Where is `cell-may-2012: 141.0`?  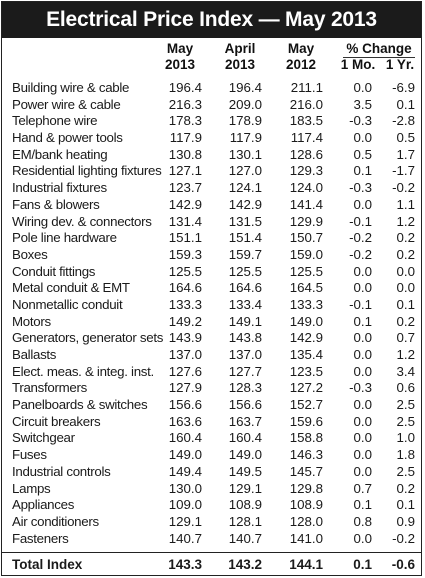
cell-may-2012: 141.0 is located at coordinates (306, 538).